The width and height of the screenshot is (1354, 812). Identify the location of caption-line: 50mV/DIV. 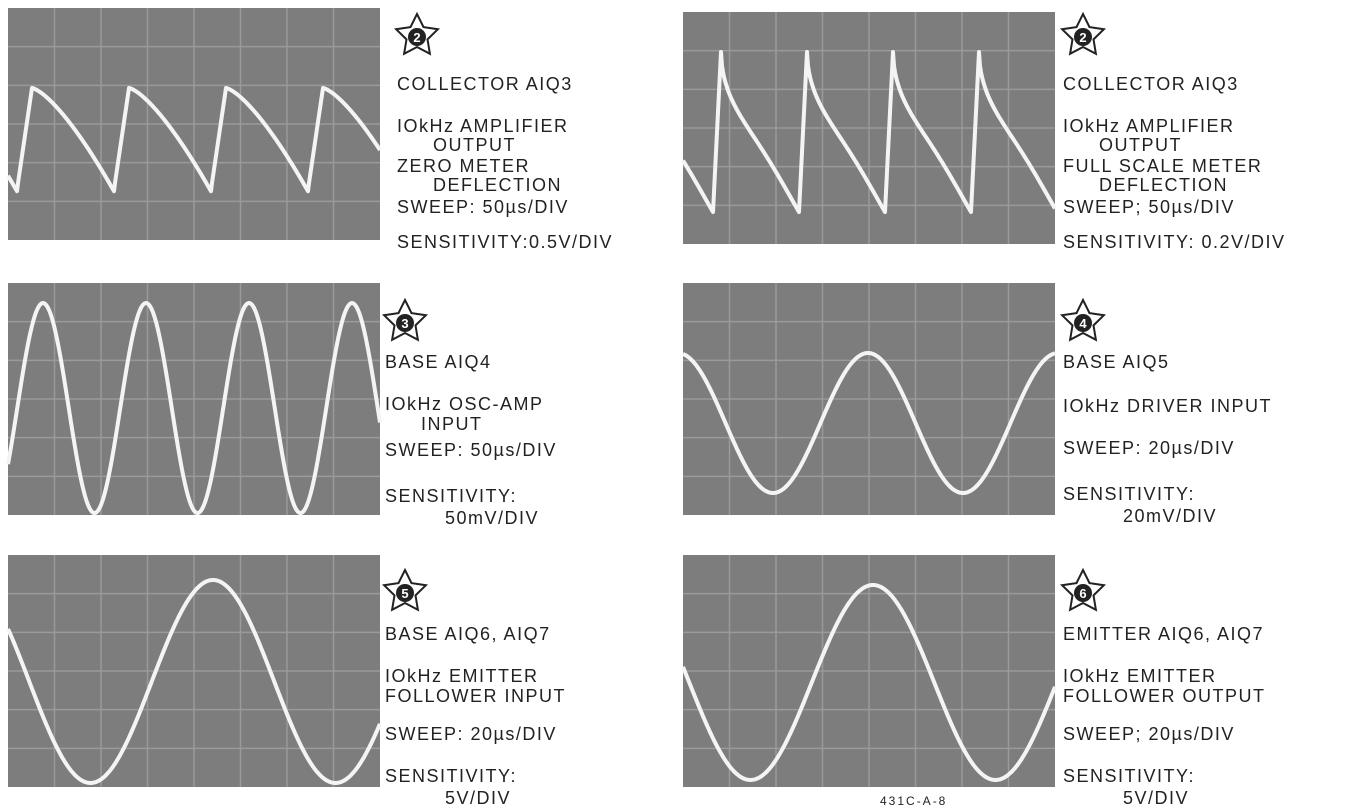
(492, 518).